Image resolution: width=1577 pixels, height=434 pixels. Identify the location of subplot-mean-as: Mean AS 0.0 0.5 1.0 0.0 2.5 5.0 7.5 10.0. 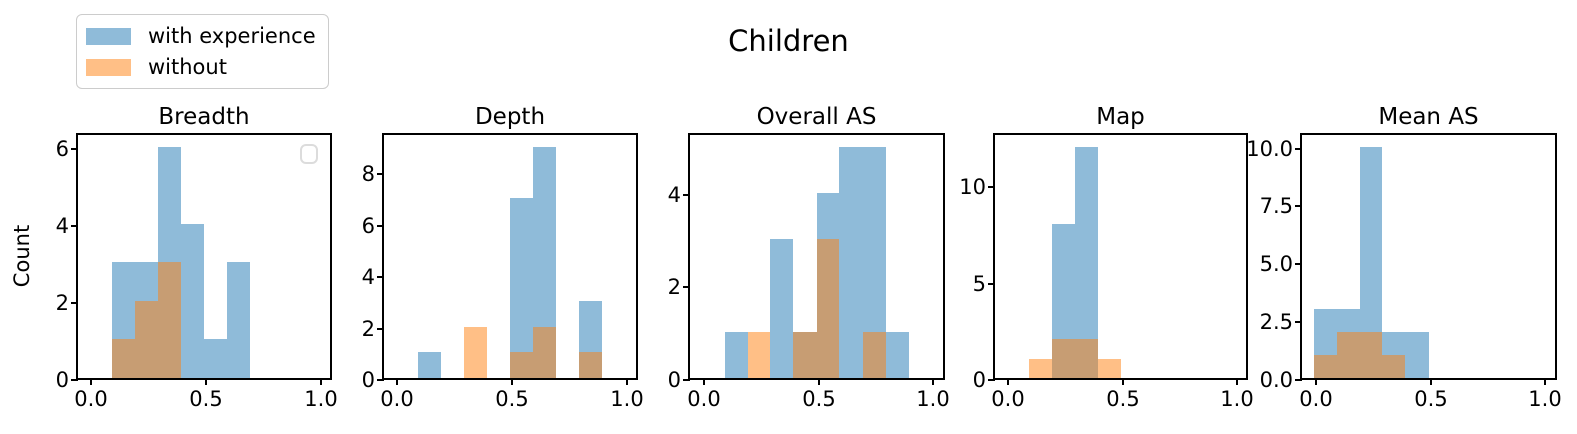
(1403, 257).